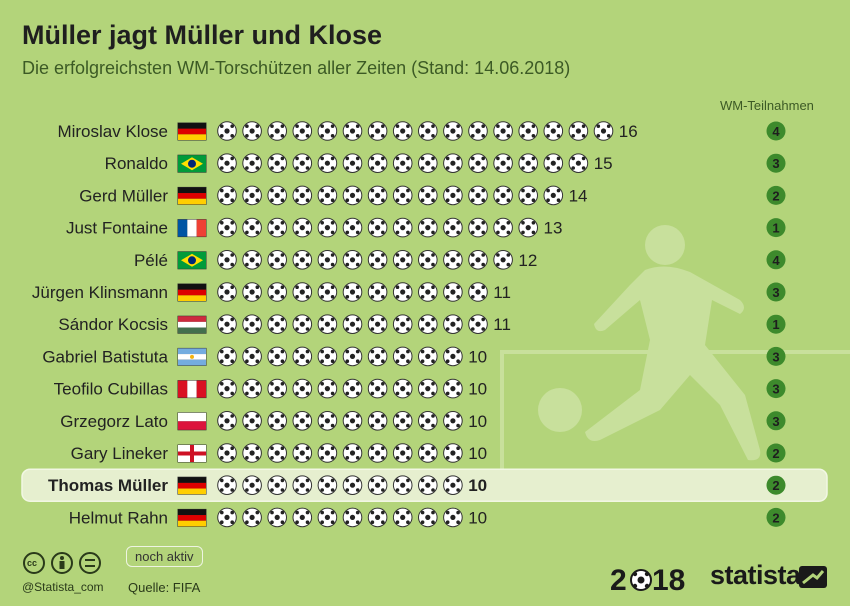 This screenshot has height=606, width=850. What do you see at coordinates (776, 228) in the screenshot?
I see `participation-badge: 1` at bounding box center [776, 228].